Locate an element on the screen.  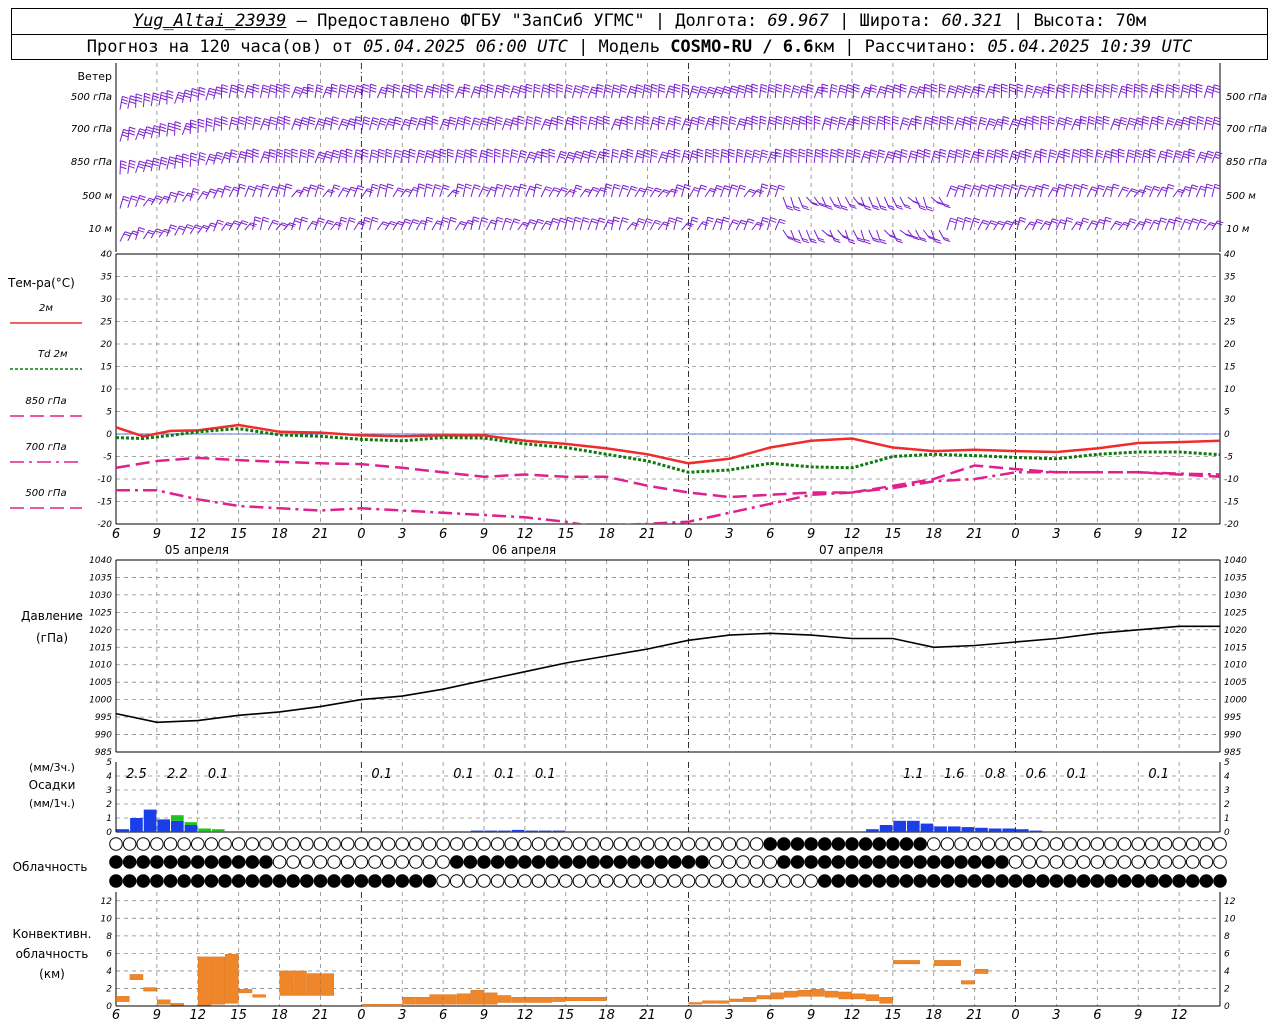
series-t700 is located at coordinates (668, 497).